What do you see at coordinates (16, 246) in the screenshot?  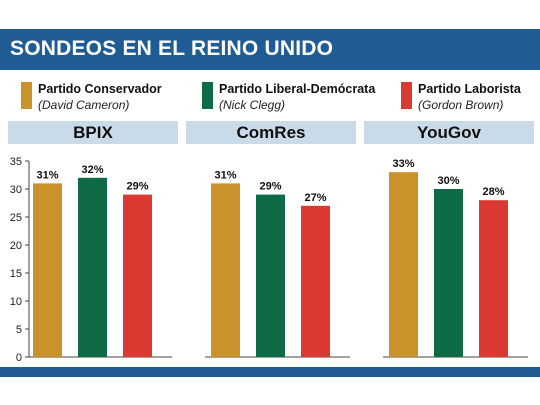 I see `y-tick-label: 20` at bounding box center [16, 246].